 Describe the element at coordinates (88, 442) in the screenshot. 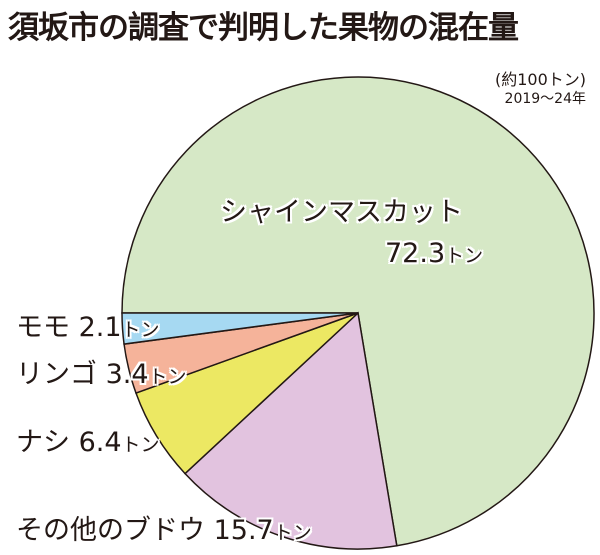

I see `label-pear: ナシ 6.4トン` at that location.